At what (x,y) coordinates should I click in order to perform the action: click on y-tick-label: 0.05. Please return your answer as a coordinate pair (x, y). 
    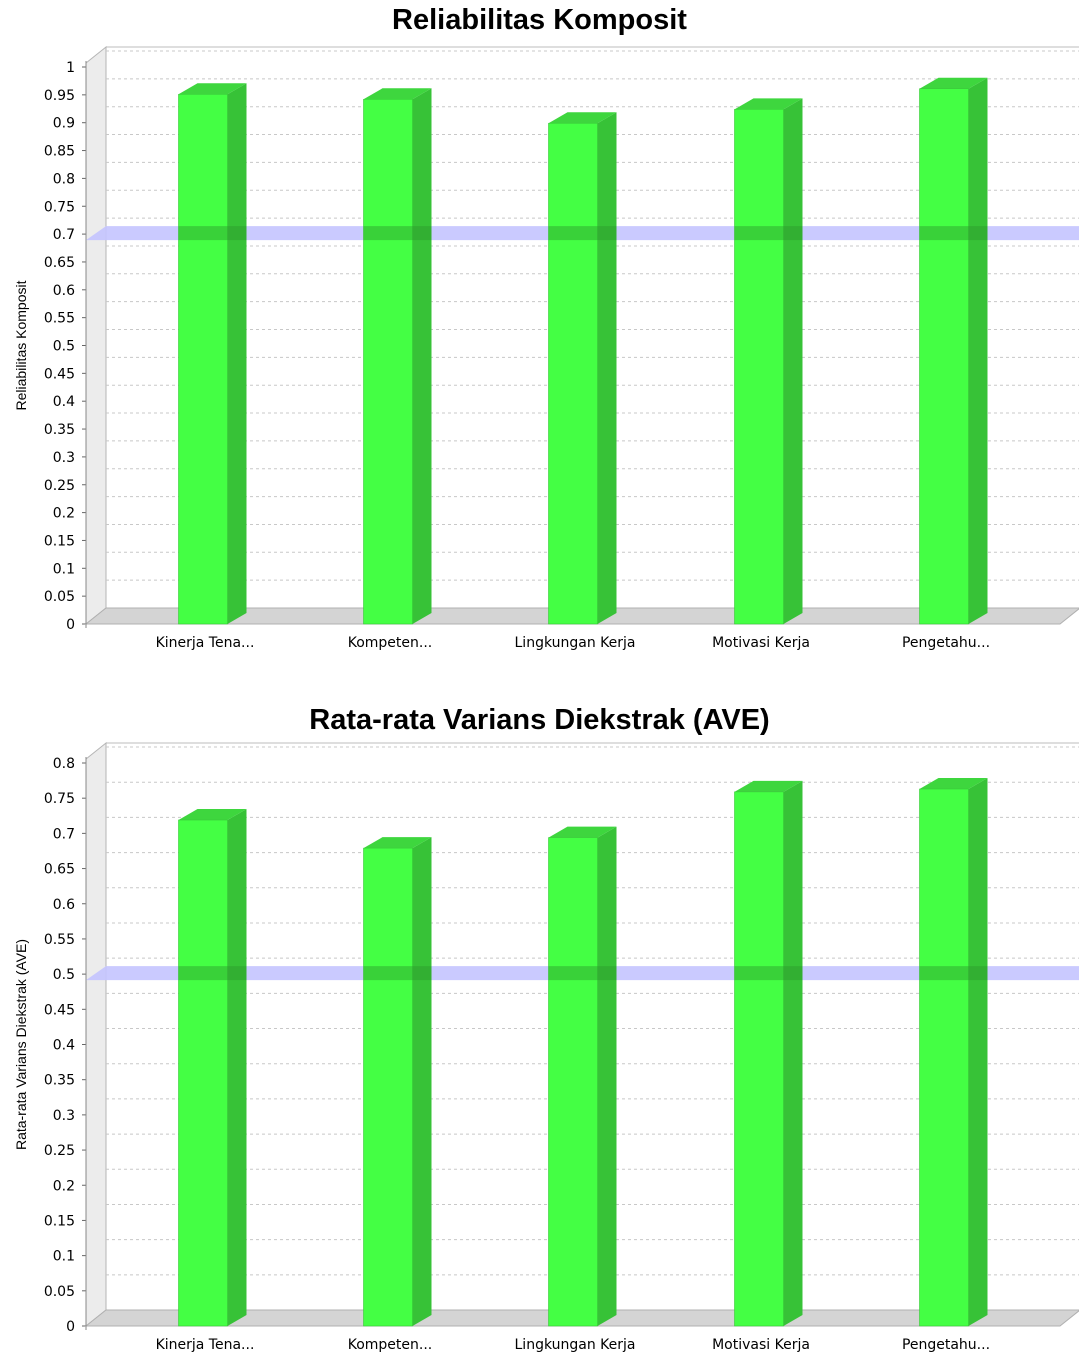
    Looking at the image, I should click on (59, 597).